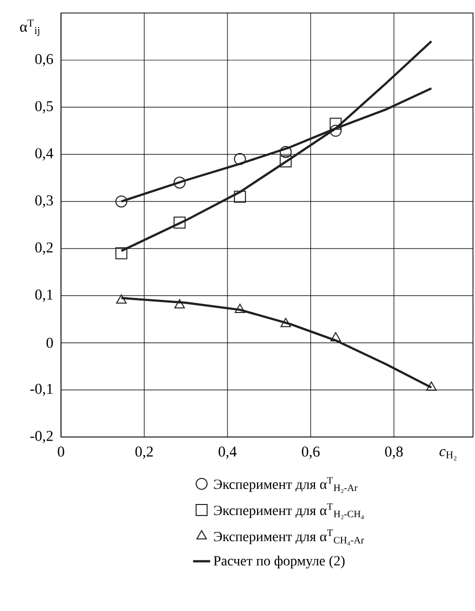 The image size is (475, 611). I want to click on y-axis-title: α$^{T}$ij, so click(30, 28).